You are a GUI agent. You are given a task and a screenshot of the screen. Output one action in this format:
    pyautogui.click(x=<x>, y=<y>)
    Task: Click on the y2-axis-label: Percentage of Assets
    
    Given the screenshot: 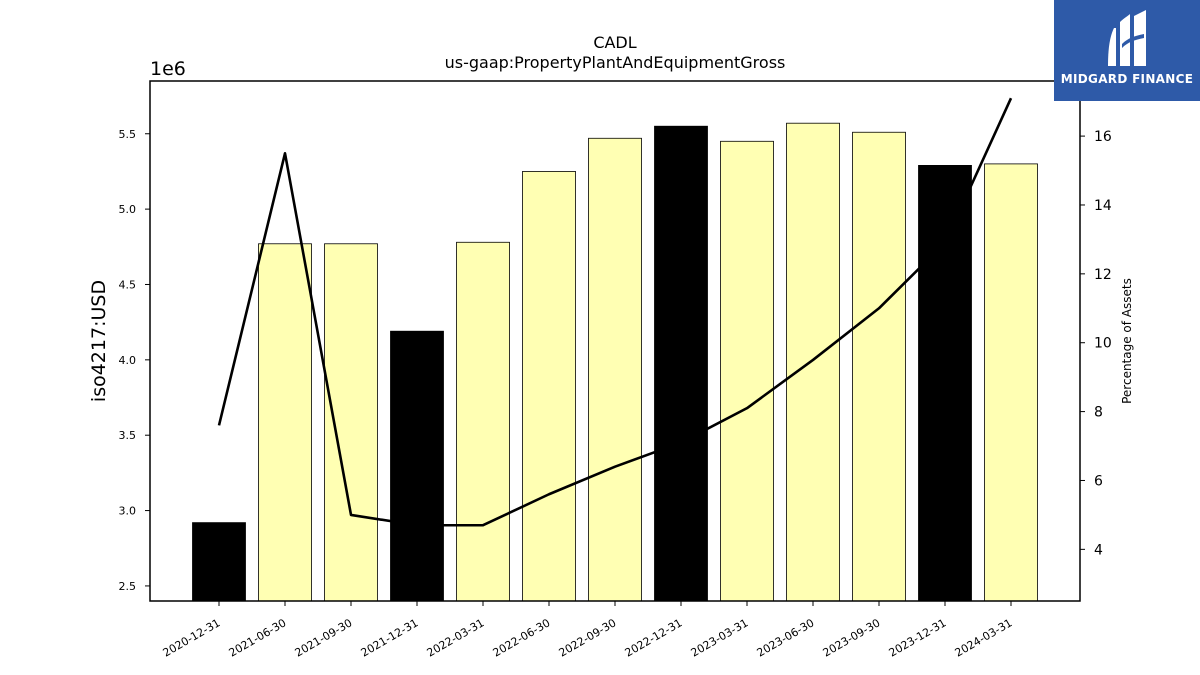 What is the action you would take?
    pyautogui.click(x=1127, y=341)
    